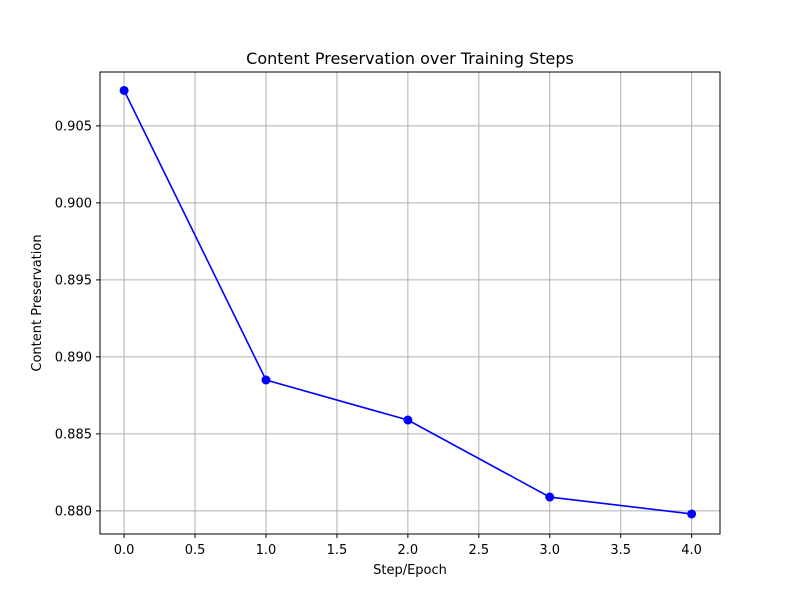 The height and width of the screenshot is (604, 800). What do you see at coordinates (195, 550) in the screenshot?
I see `x-tick-label: 0.5` at bounding box center [195, 550].